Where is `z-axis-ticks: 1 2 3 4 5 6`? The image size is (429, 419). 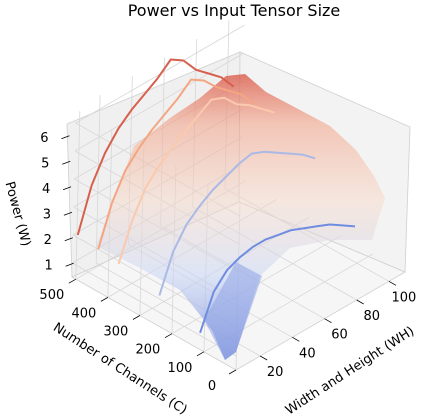
z-axis-ticks: 1 2 3 4 5 6 is located at coordinates (57, 202).